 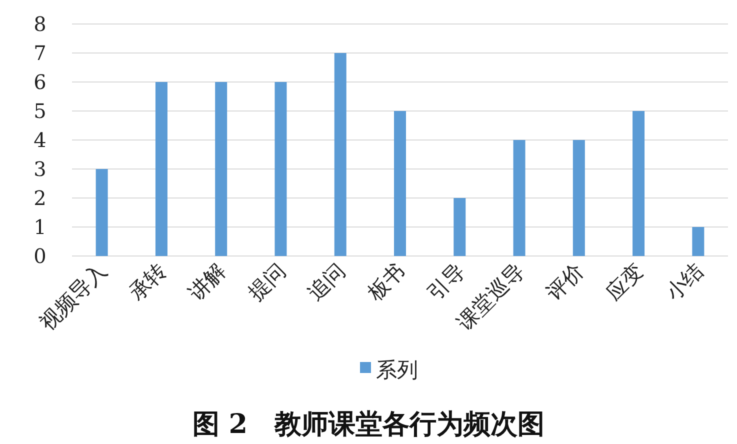 I want to click on x-tick-label: 应变, so click(x=624, y=282).